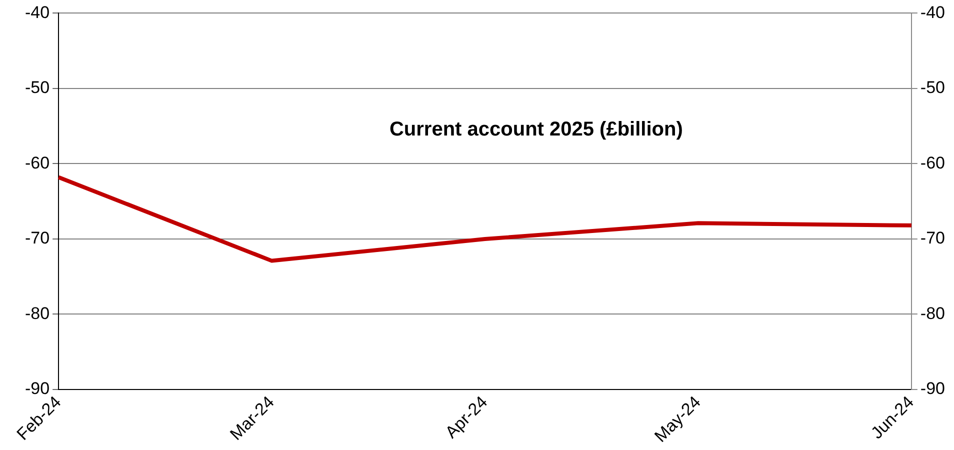  Describe the element at coordinates (37, 162) in the screenshot. I see `y-tick-label: -60` at that location.